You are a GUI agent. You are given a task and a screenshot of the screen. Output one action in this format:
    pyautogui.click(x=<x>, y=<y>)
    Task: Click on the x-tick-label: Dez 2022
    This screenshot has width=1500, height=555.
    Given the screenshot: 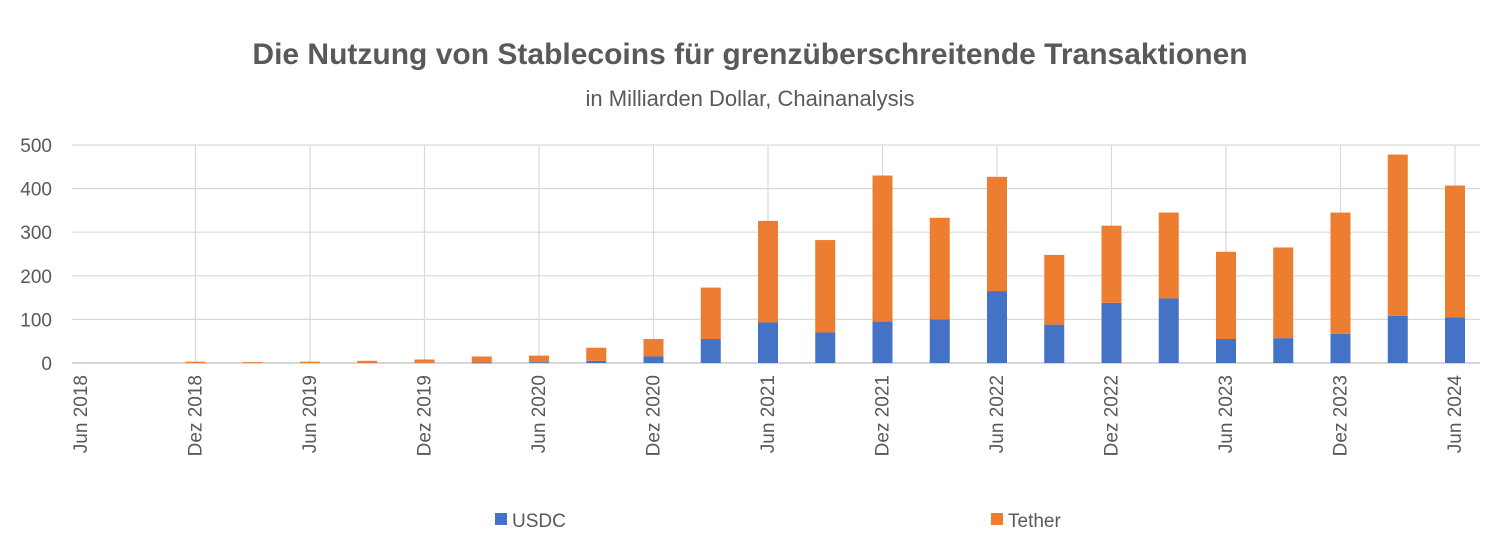 What is the action you would take?
    pyautogui.click(x=1112, y=415)
    